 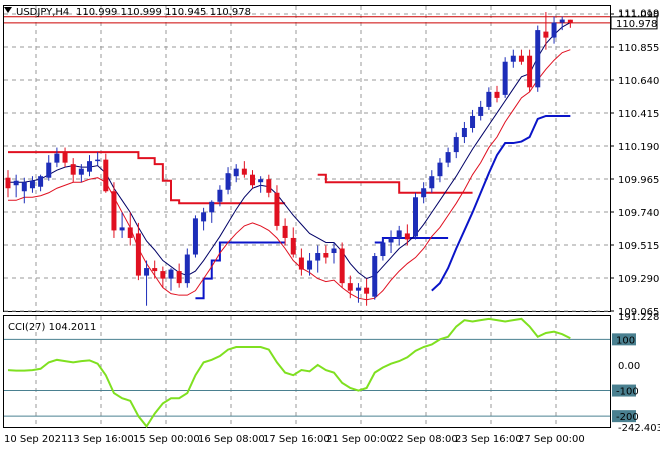 I want to click on price-tick-label: 109.965, so click(x=638, y=180).